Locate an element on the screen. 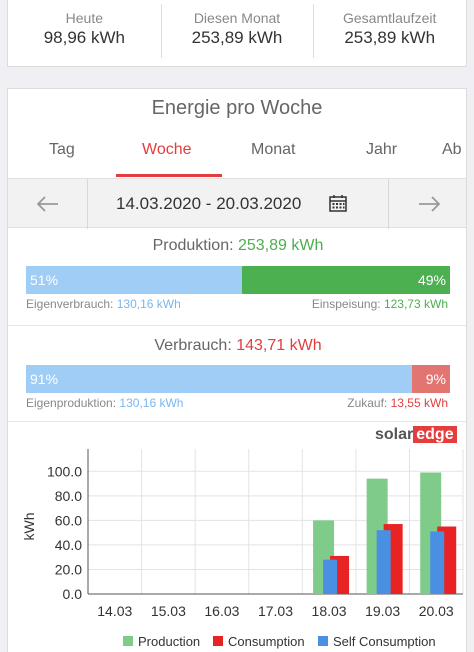 The width and height of the screenshot is (474, 652). date-navigator: 14.03.2020 - 20.03.2020 is located at coordinates (237, 203).